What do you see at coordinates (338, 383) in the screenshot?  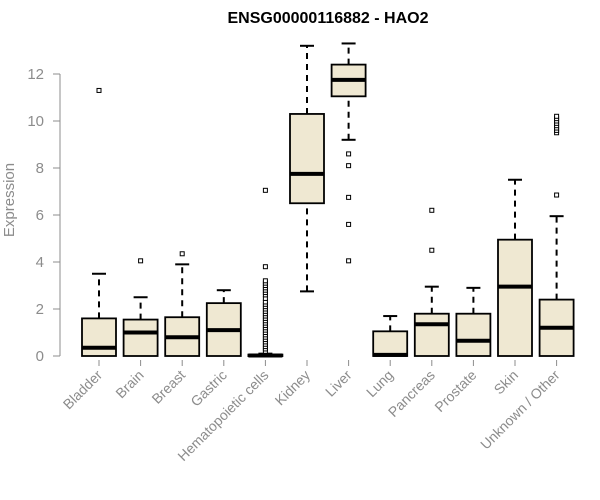 I see `x-tick-label: Liver` at bounding box center [338, 383].